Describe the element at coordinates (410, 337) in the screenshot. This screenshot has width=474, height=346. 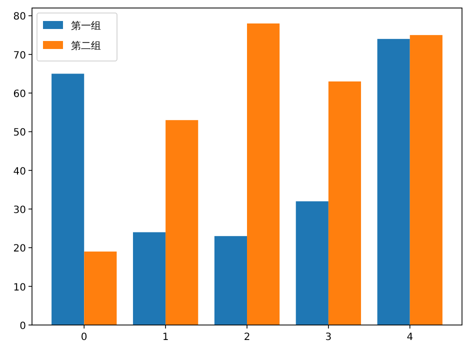
I see `x-tick-label: 4` at that location.